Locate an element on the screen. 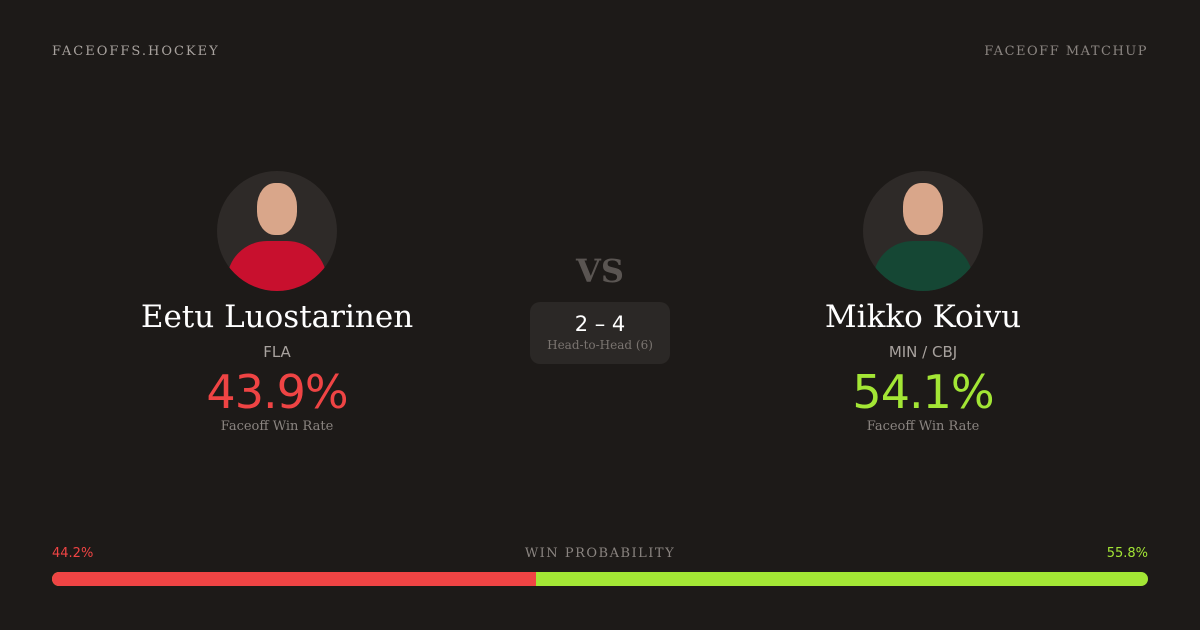  player-team: FLA is located at coordinates (277, 352).